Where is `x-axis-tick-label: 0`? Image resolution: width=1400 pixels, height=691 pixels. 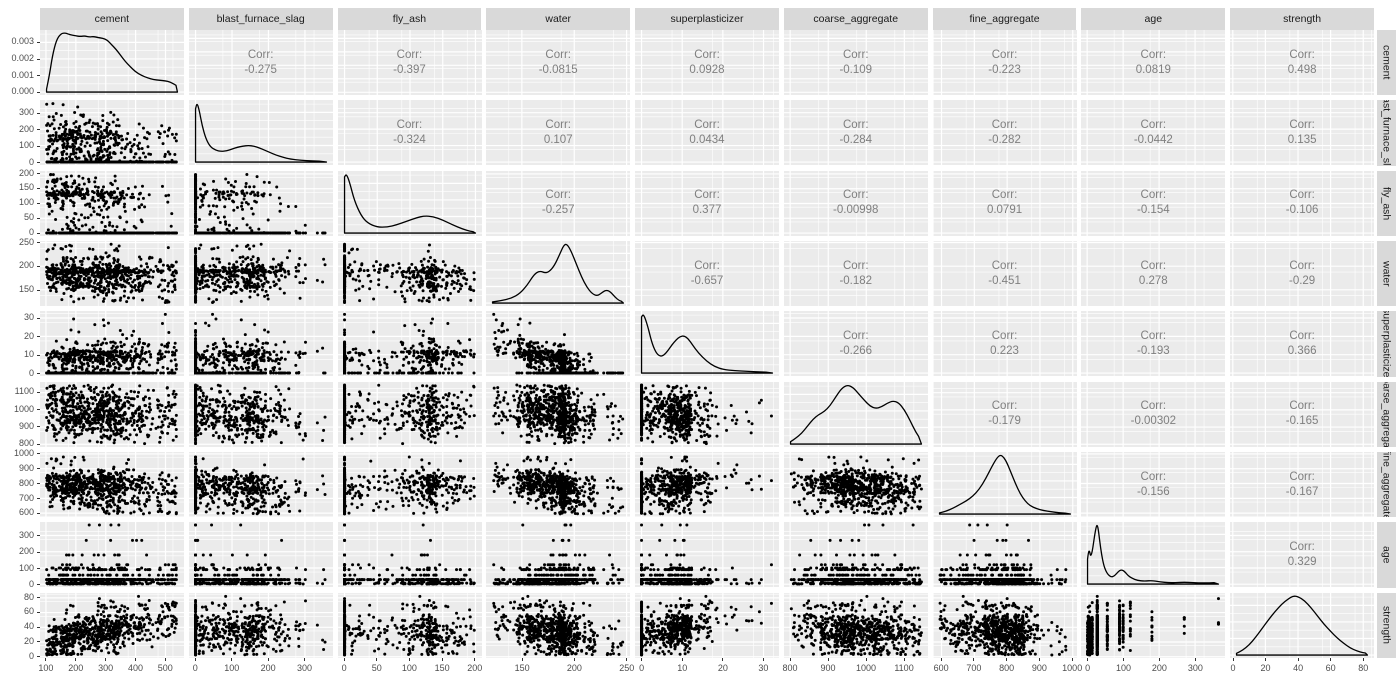
x-axis-tick-label: 0 is located at coordinates (1233, 668).